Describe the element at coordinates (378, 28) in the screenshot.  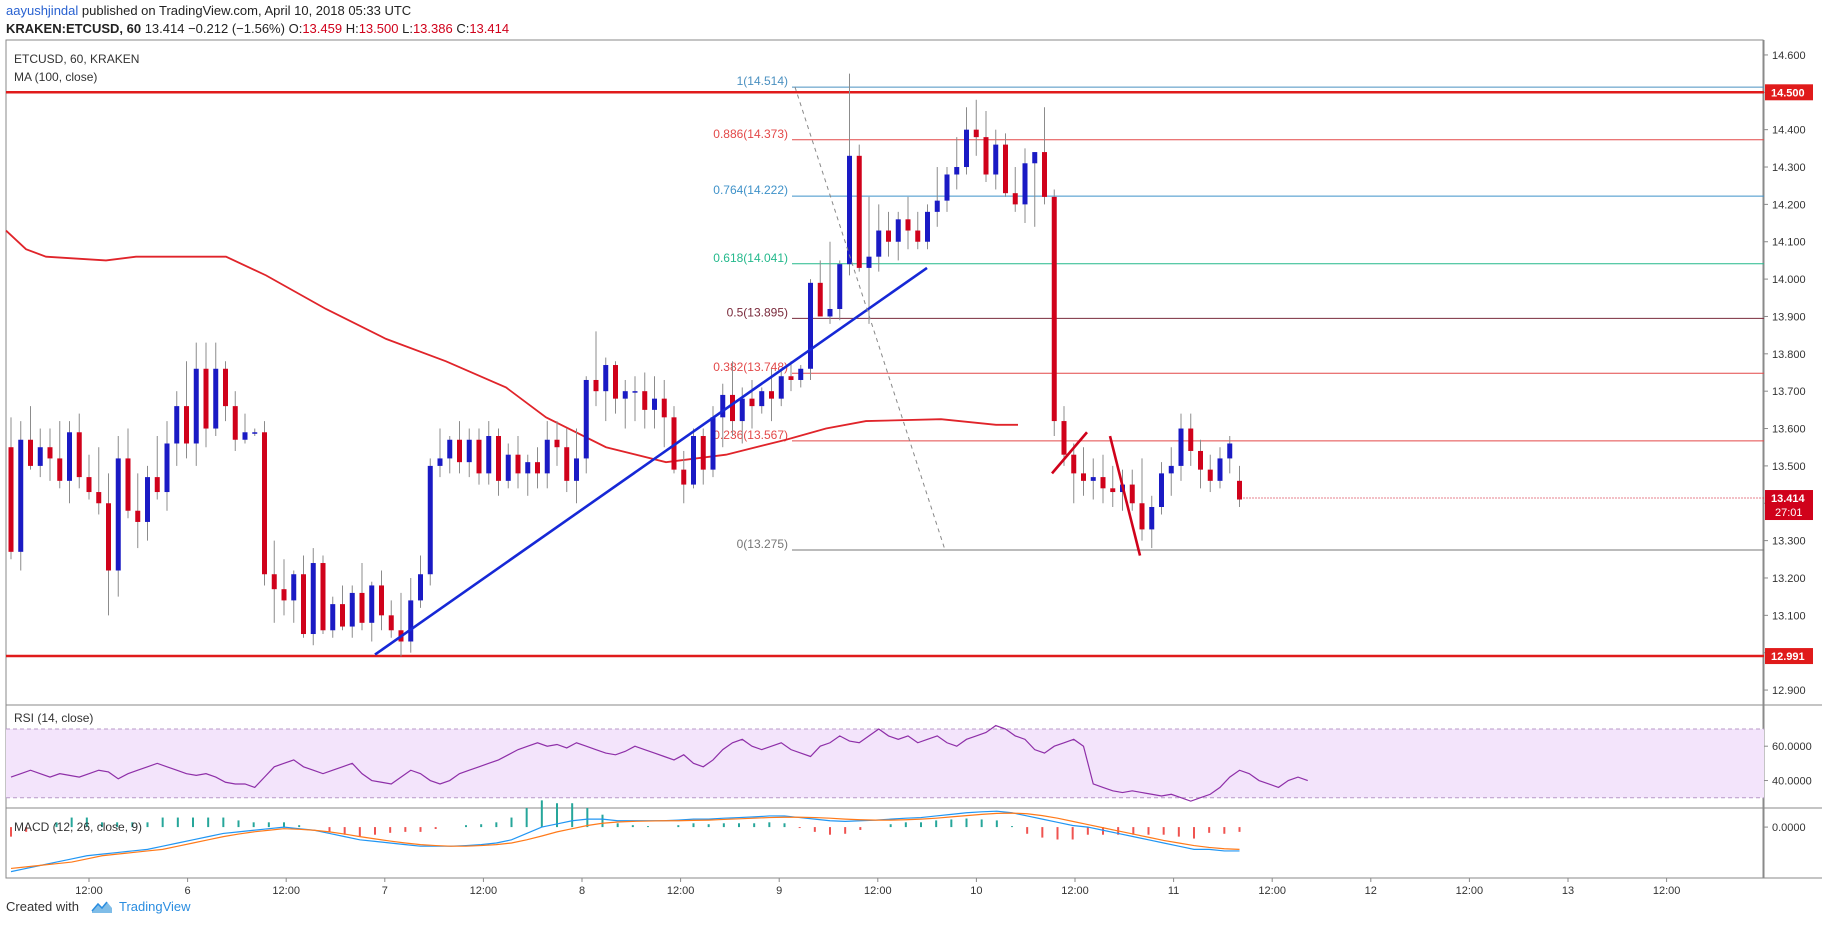
I see `high-value: 13.500` at that location.